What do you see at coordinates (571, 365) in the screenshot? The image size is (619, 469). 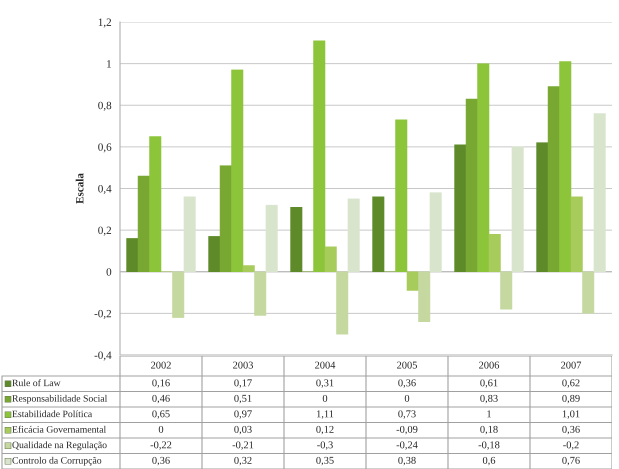 I see `x-tick-label: 2007` at bounding box center [571, 365].